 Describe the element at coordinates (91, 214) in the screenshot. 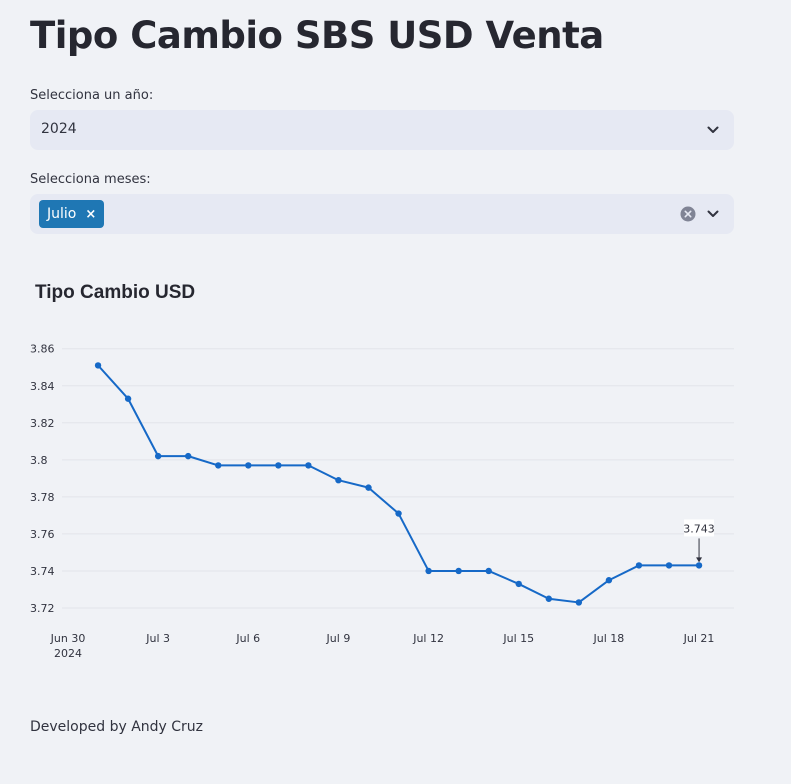

I see `tag-remove-icon: ×` at that location.